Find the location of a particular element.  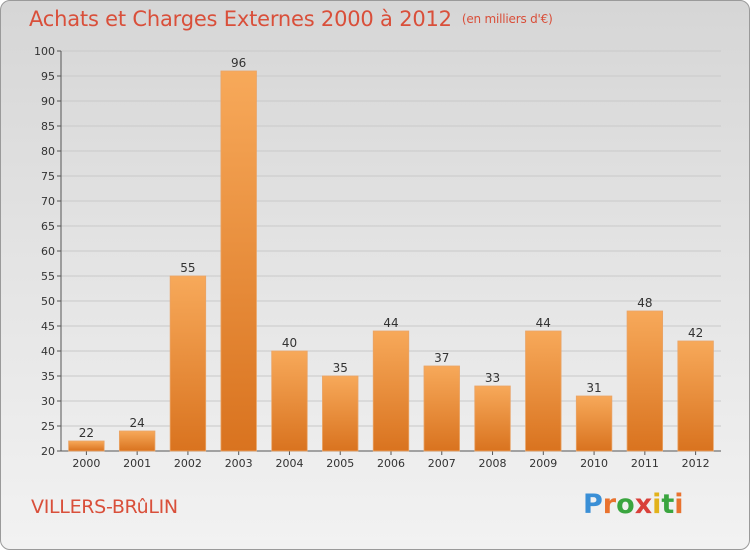

x-tick-label-2004: 2004 is located at coordinates (289, 463).